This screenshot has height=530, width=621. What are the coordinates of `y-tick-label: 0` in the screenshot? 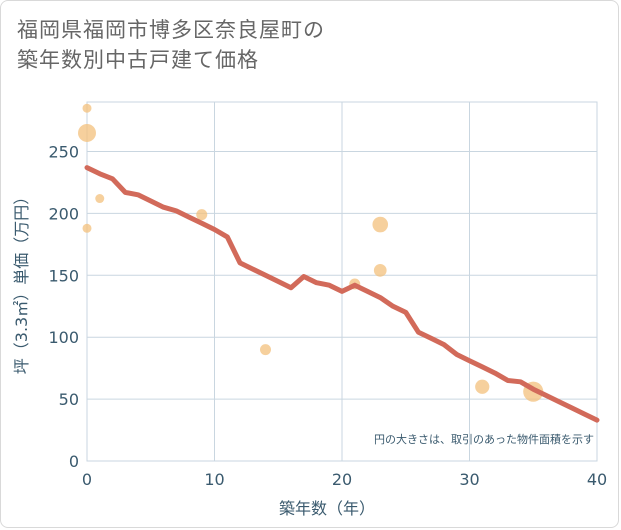 It's located at (74, 461).